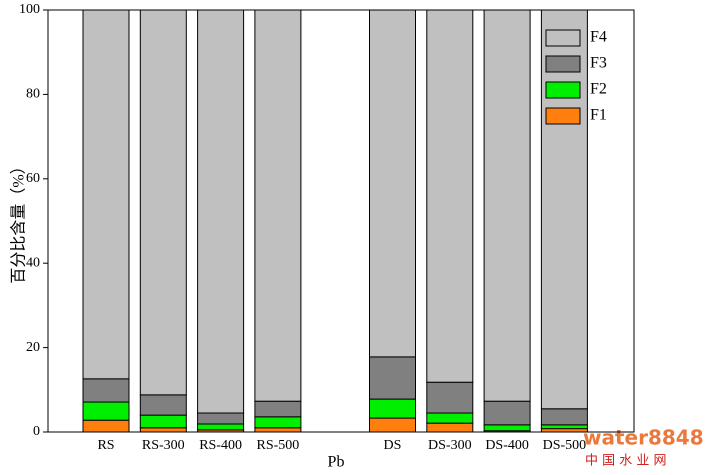 This screenshot has width=709, height=475. Describe the element at coordinates (598, 63) in the screenshot. I see `legend-label: F3` at that location.